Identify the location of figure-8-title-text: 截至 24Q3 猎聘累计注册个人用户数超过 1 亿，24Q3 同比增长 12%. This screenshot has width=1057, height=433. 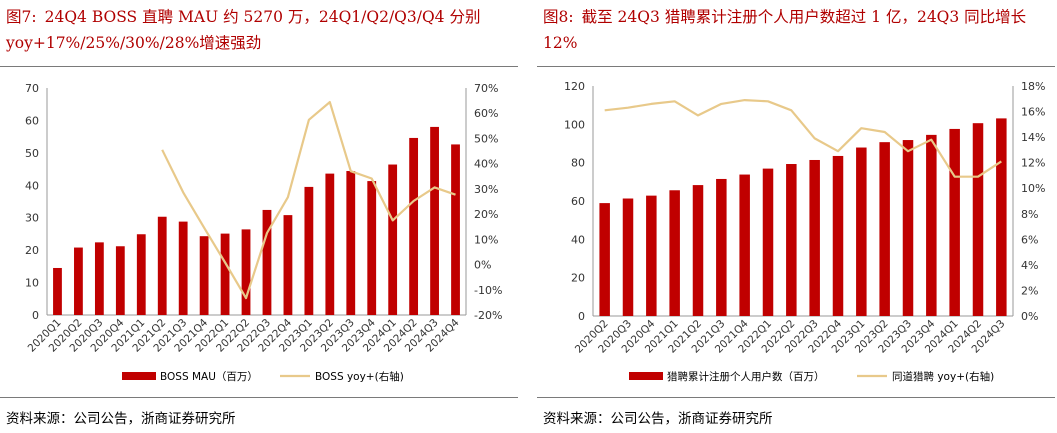
(785, 30).